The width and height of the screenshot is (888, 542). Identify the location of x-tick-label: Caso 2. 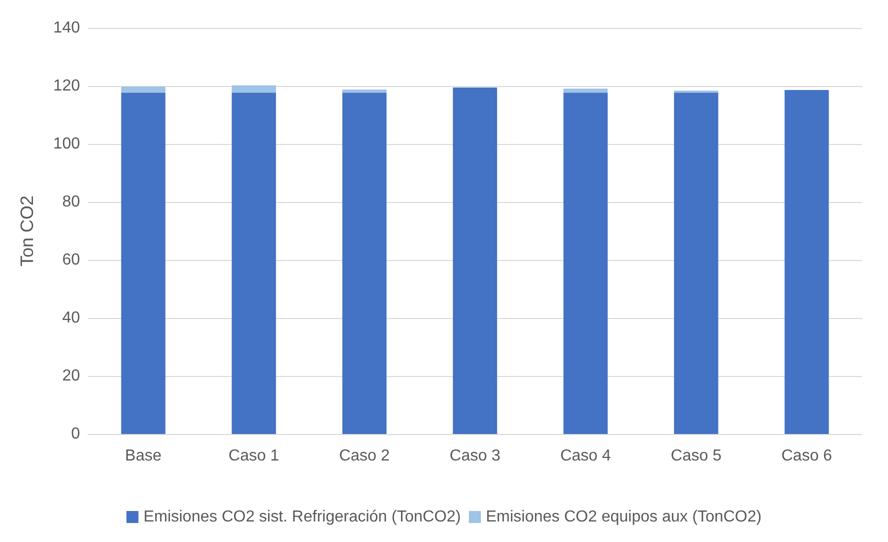
(364, 456).